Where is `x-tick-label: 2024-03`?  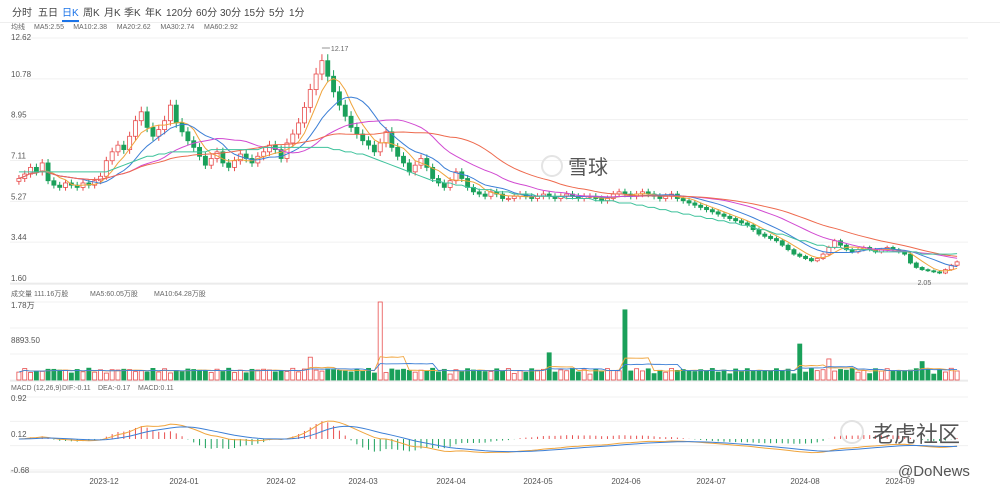
x-tick-label: 2024-03 is located at coordinates (363, 481).